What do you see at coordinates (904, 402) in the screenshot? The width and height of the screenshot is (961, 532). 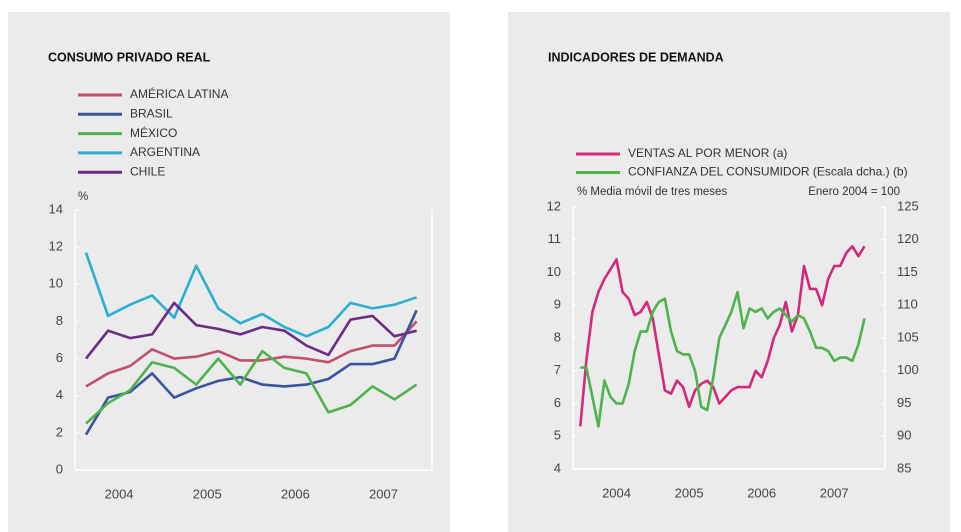 I see `y2-tick-label: 95` at bounding box center [904, 402].